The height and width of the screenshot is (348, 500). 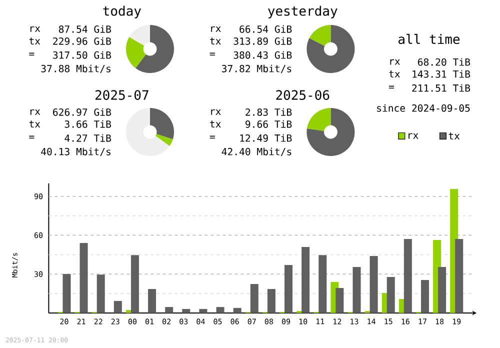 What do you see at coordinates (441, 88) in the screenshot?
I see `text: 211.51 TiB` at bounding box center [441, 88].